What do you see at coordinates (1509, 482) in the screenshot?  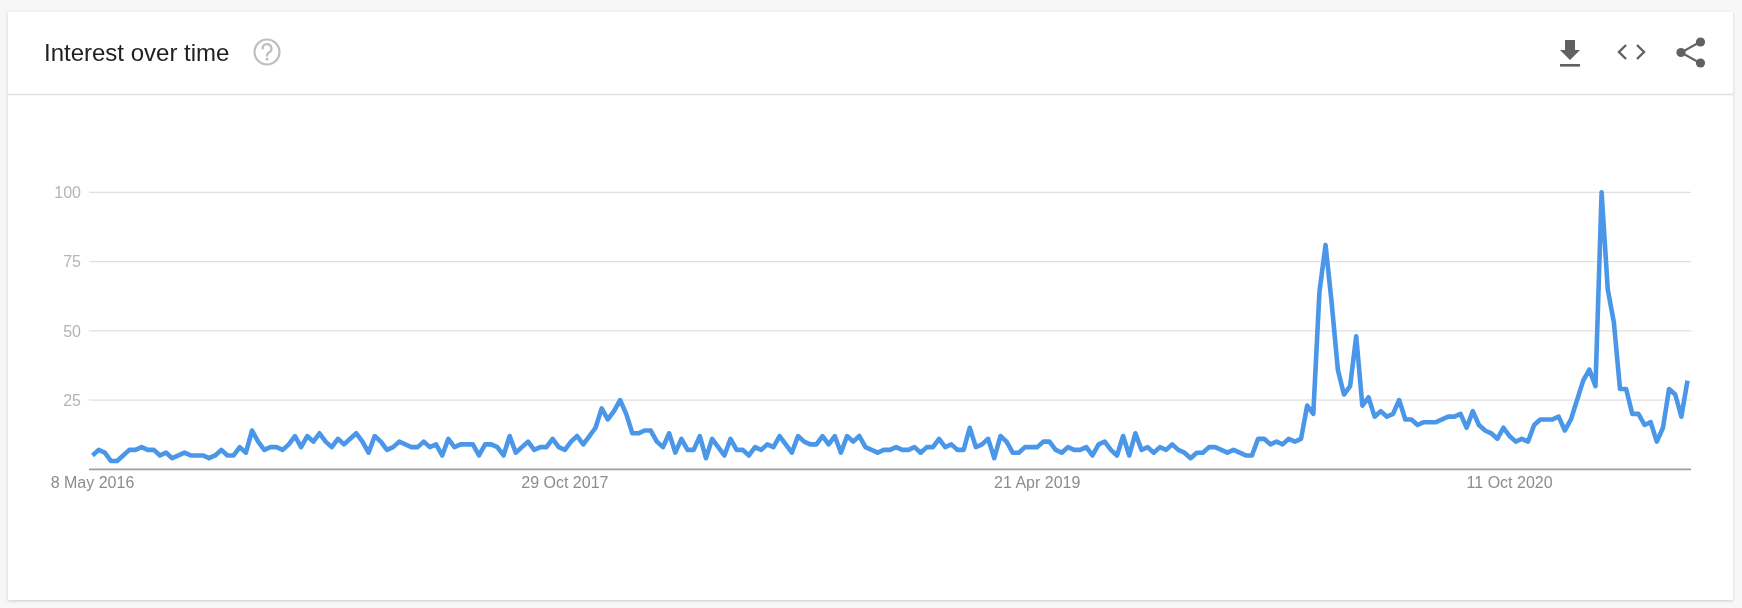 I see `x-tick-label: 11 Oct 2020` at bounding box center [1509, 482].